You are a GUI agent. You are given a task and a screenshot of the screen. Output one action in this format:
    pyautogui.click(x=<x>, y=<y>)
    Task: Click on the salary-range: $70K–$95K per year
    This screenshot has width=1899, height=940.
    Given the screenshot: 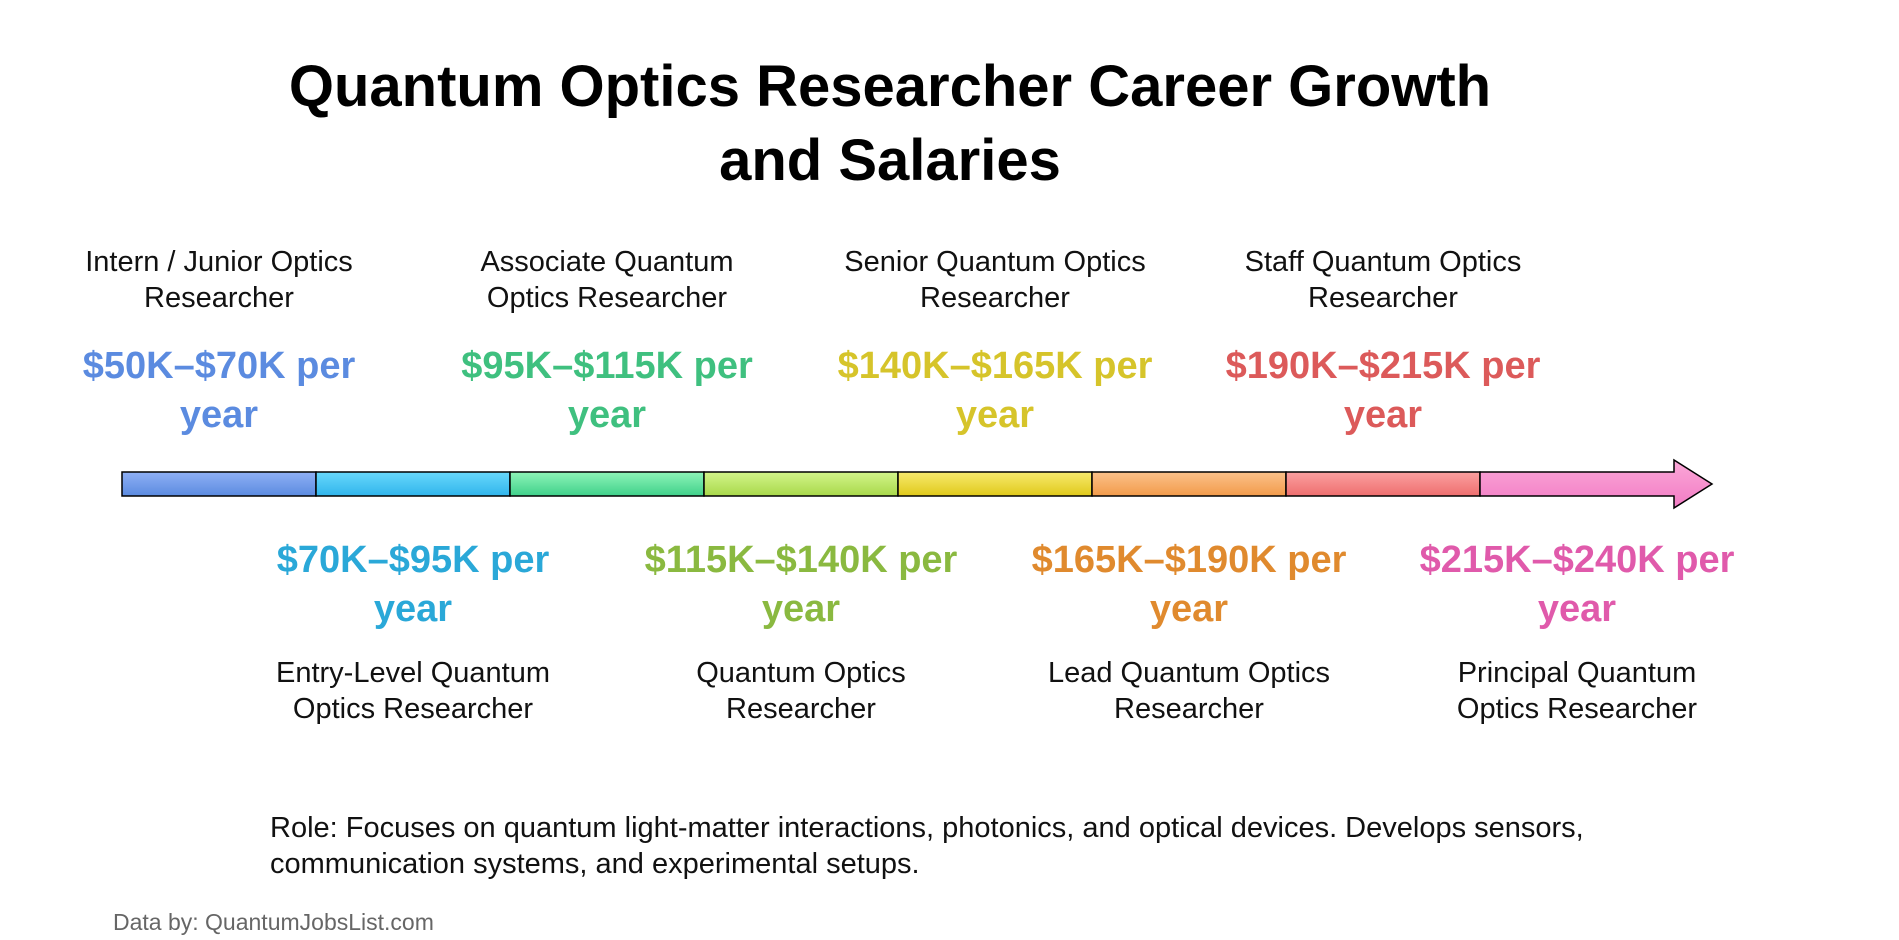 What is the action you would take?
    pyautogui.click(x=413, y=584)
    